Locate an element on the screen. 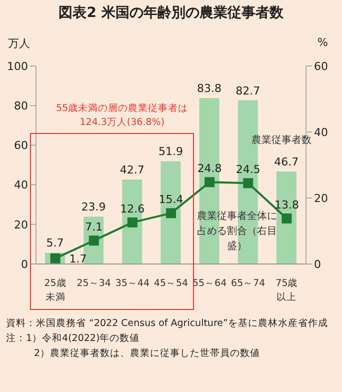 This screenshot has width=342, height=392. y2-tick-label: 20 is located at coordinates (321, 198).